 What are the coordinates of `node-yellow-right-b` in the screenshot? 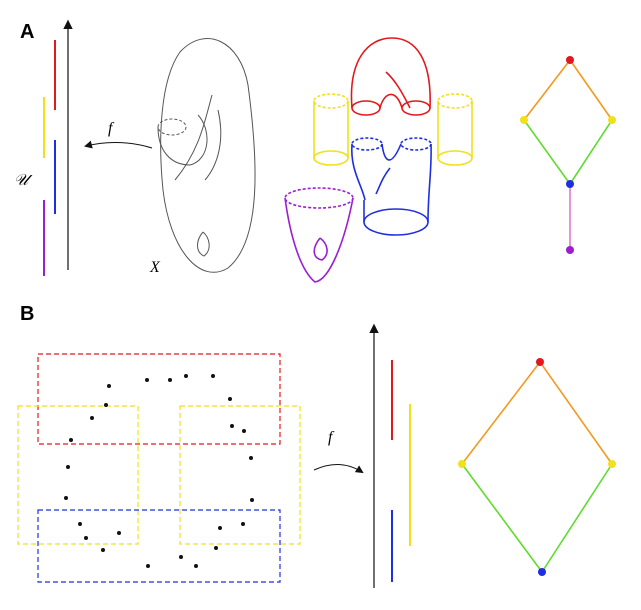 It's located at (612, 464).